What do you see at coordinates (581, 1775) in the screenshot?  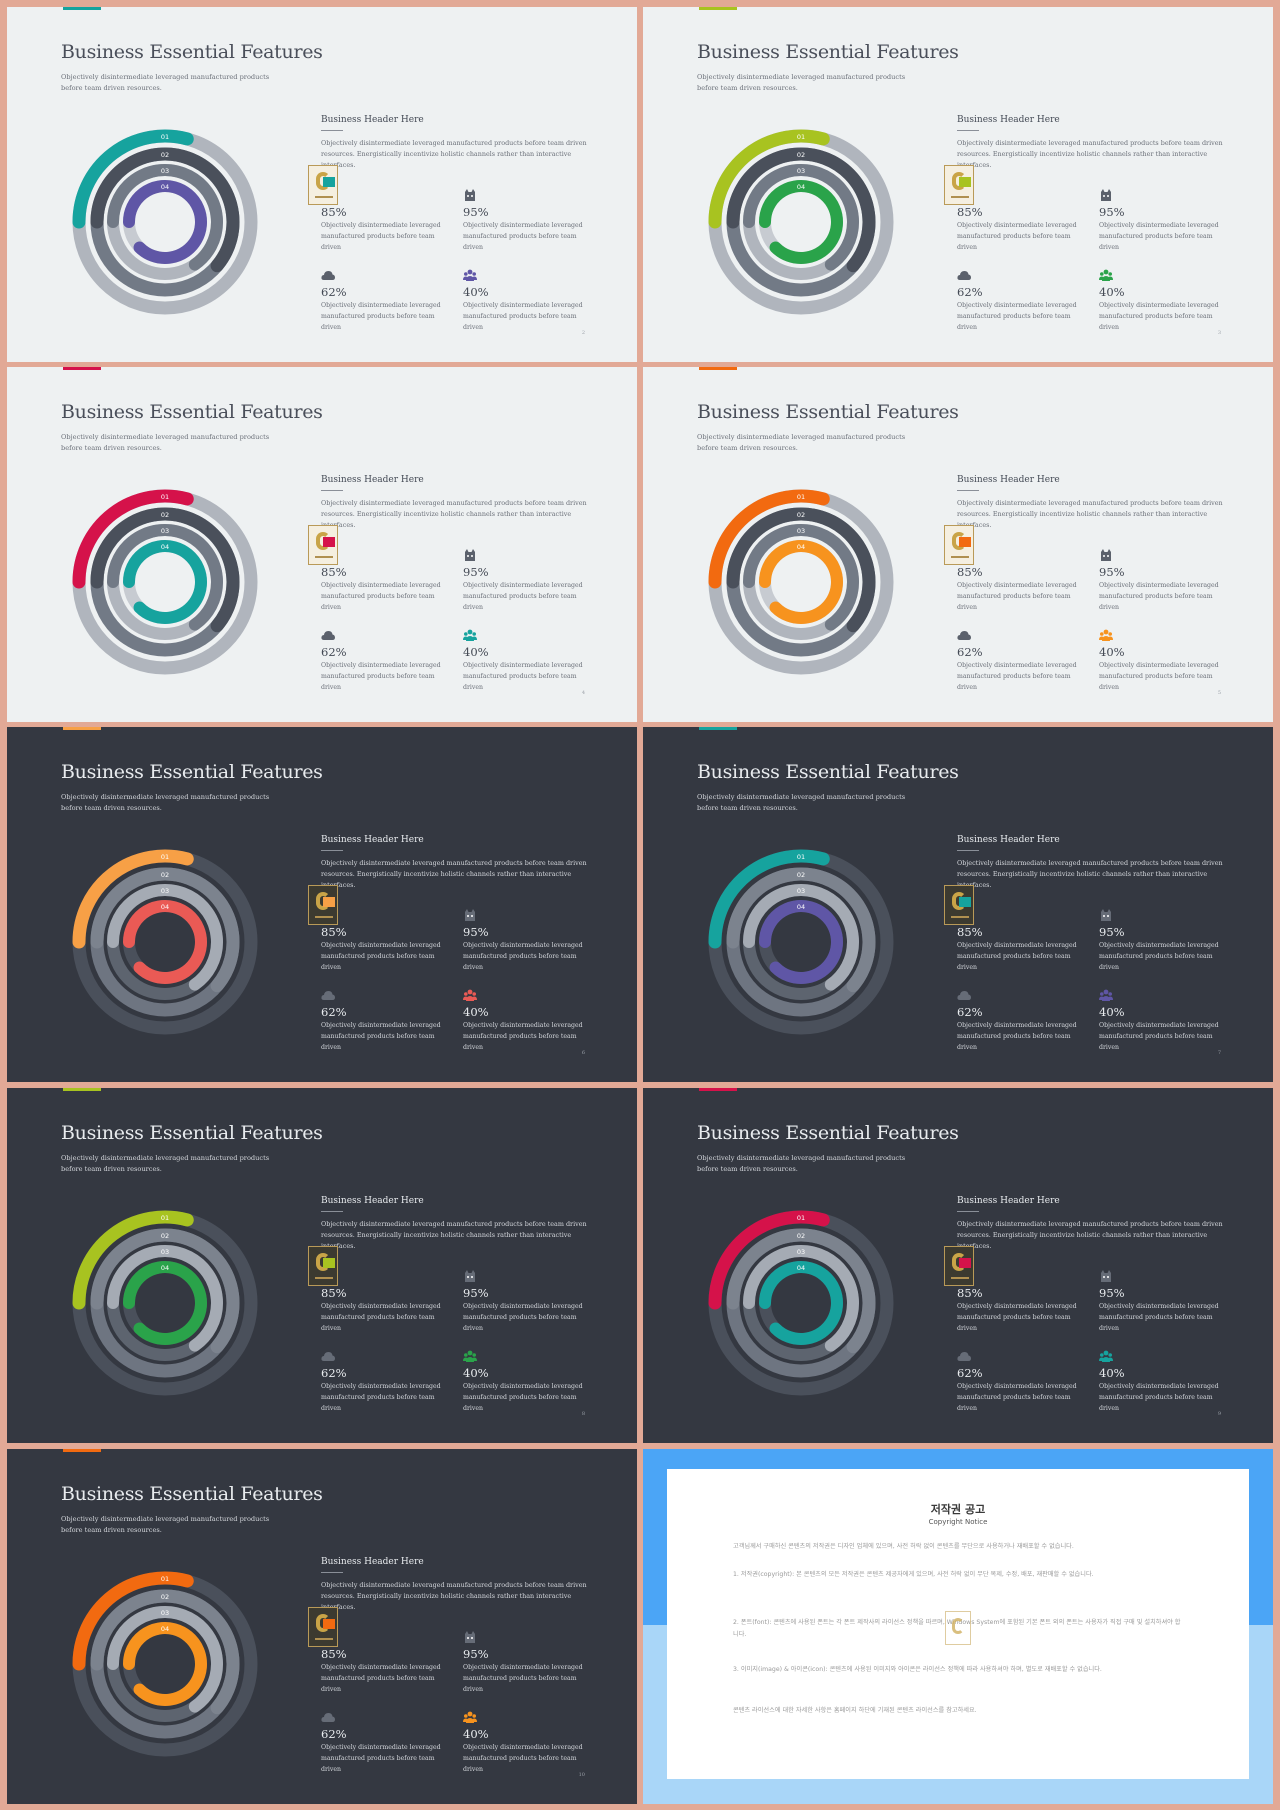 I see `page-number: 10` at bounding box center [581, 1775].